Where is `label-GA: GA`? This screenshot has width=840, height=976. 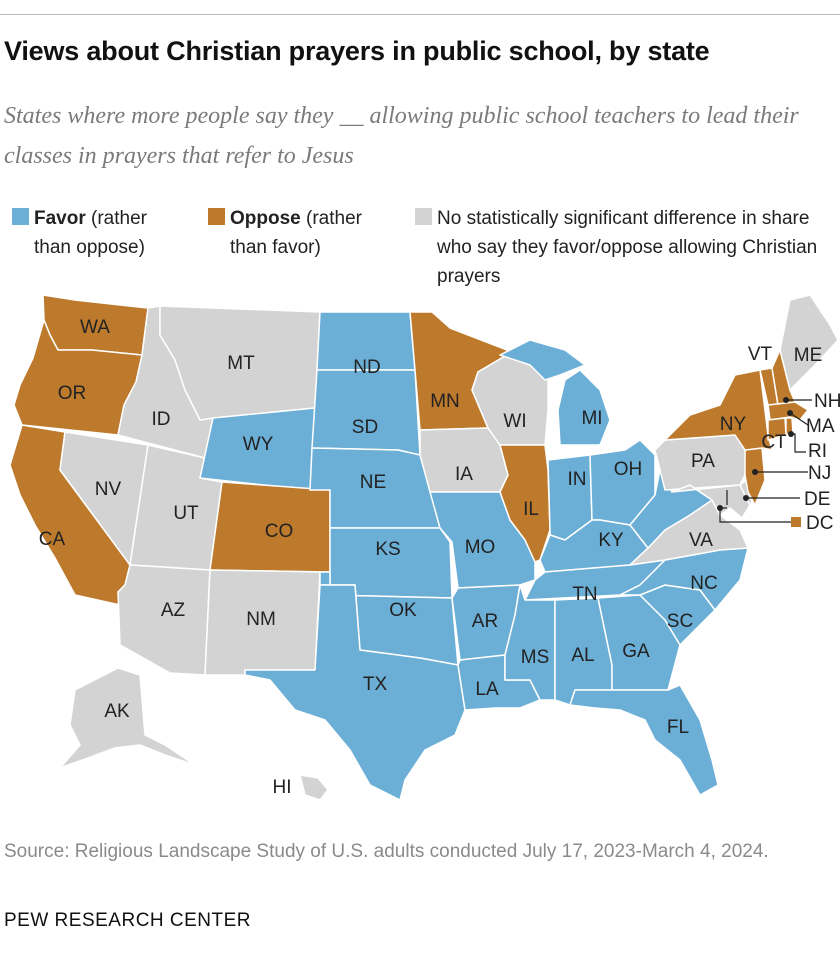
label-GA: GA is located at coordinates (636, 651).